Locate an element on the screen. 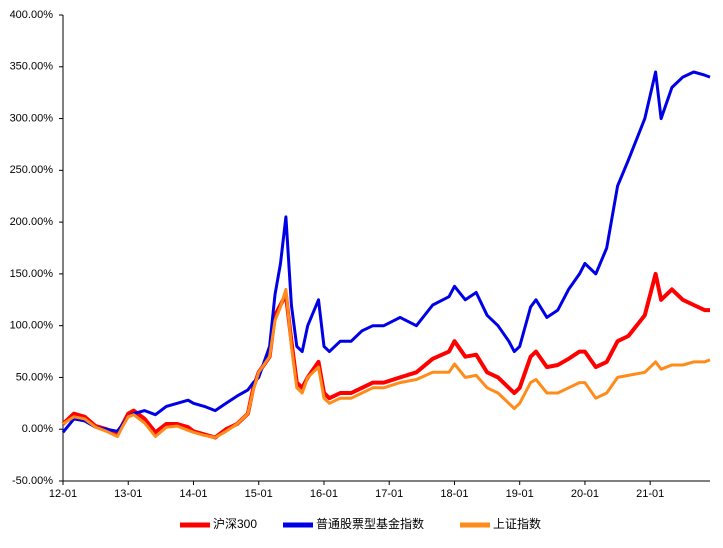  x-tick-label: 19-01 is located at coordinates (520, 494).